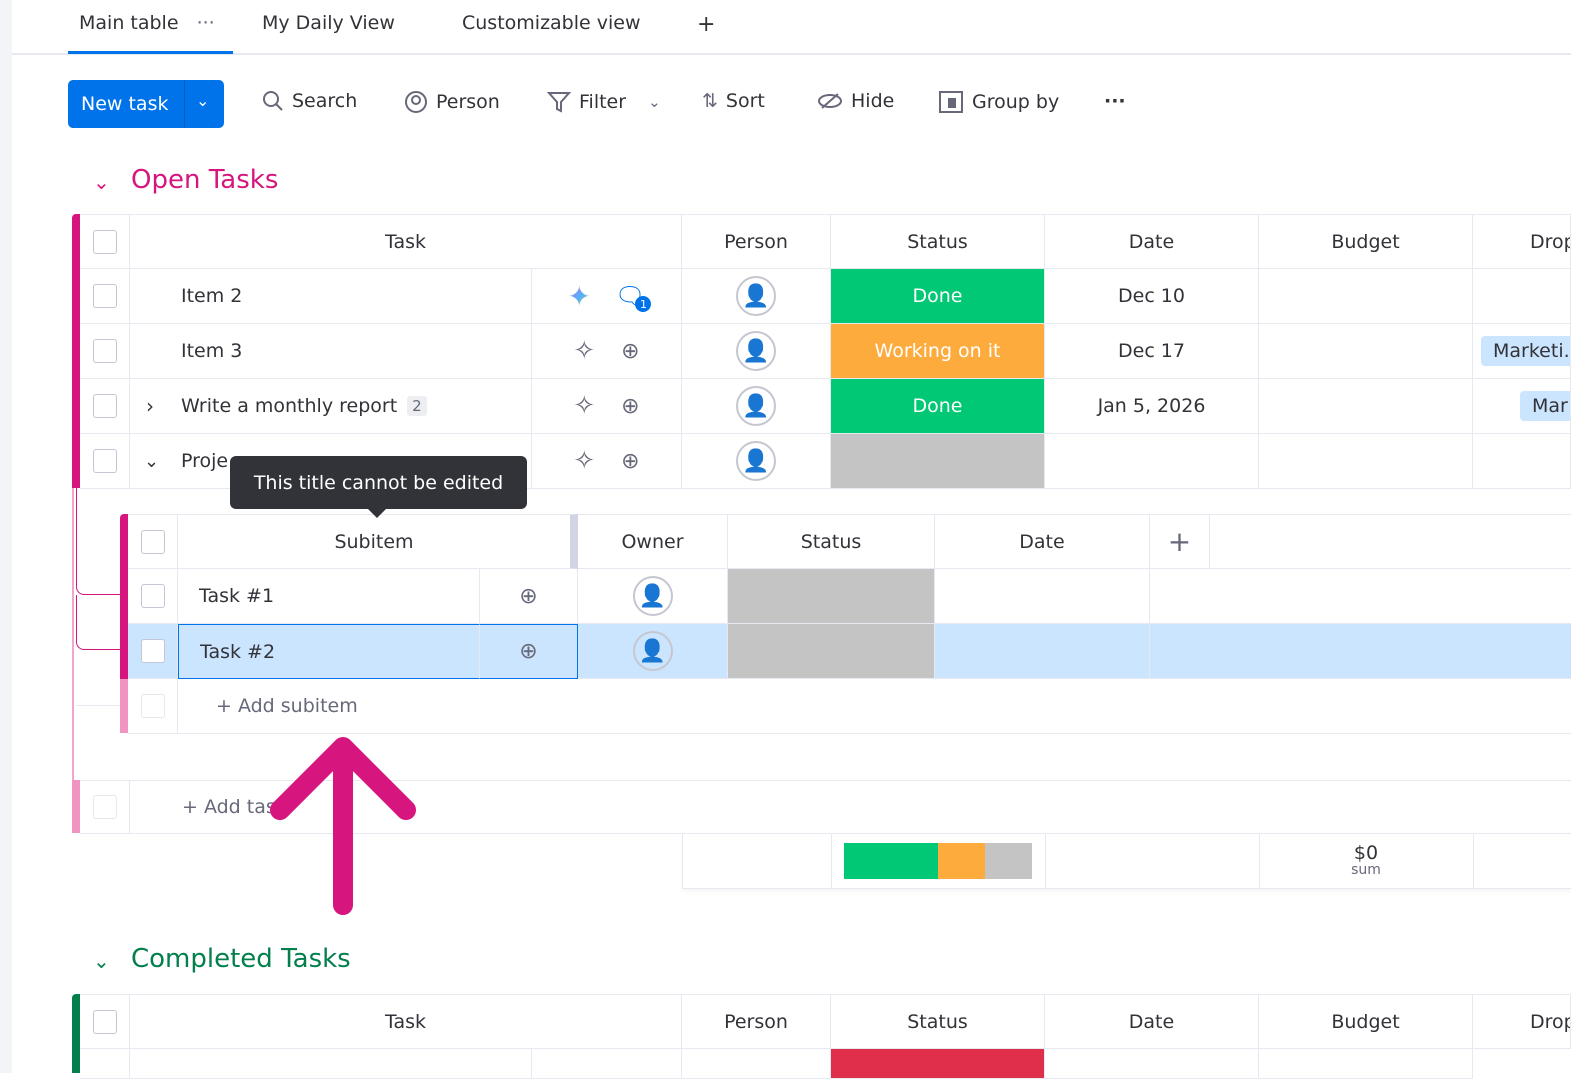 The width and height of the screenshot is (1571, 1079). I want to click on task-name, so click(331, 1064).